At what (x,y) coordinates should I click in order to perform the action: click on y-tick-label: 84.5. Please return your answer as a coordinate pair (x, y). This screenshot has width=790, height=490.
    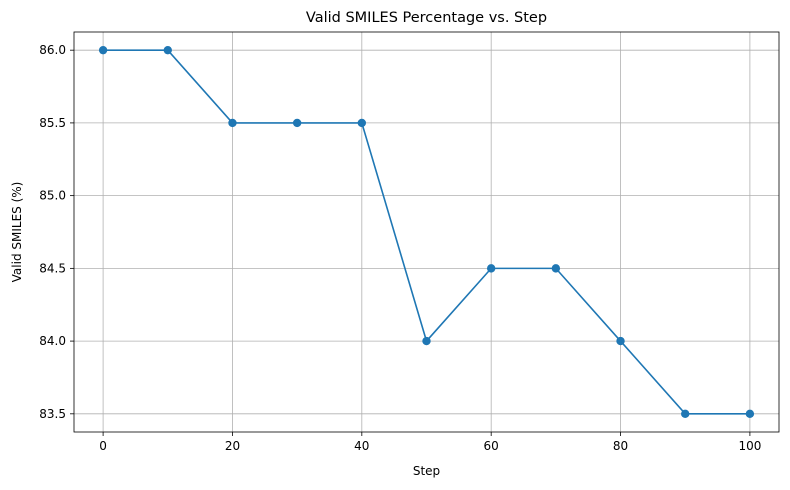
    Looking at the image, I should click on (52, 268).